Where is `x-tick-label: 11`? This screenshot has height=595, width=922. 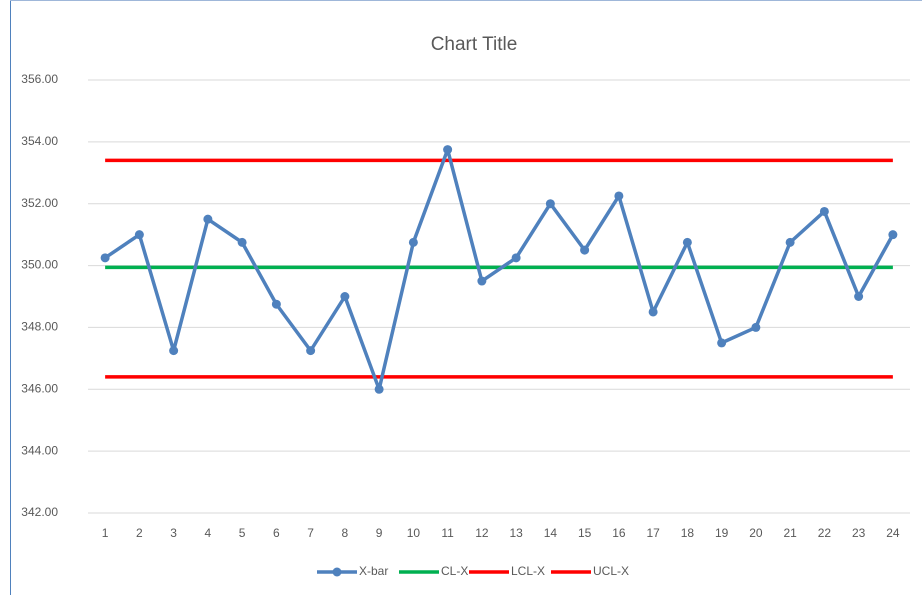
x-tick-label: 11 is located at coordinates (447, 533).